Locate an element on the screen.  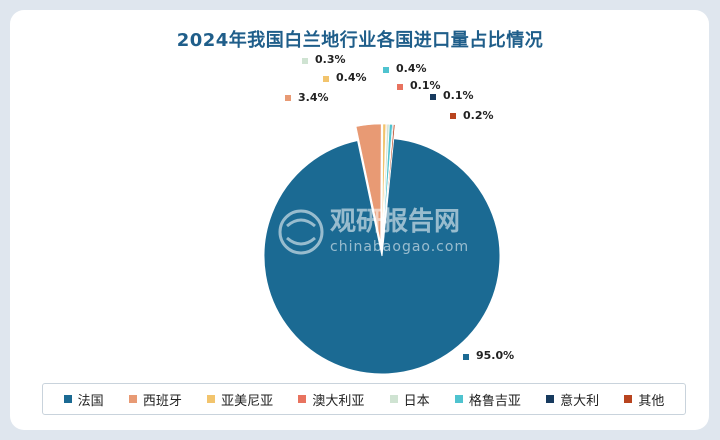
data-label-6: 0.4% is located at coordinates (411, 68).